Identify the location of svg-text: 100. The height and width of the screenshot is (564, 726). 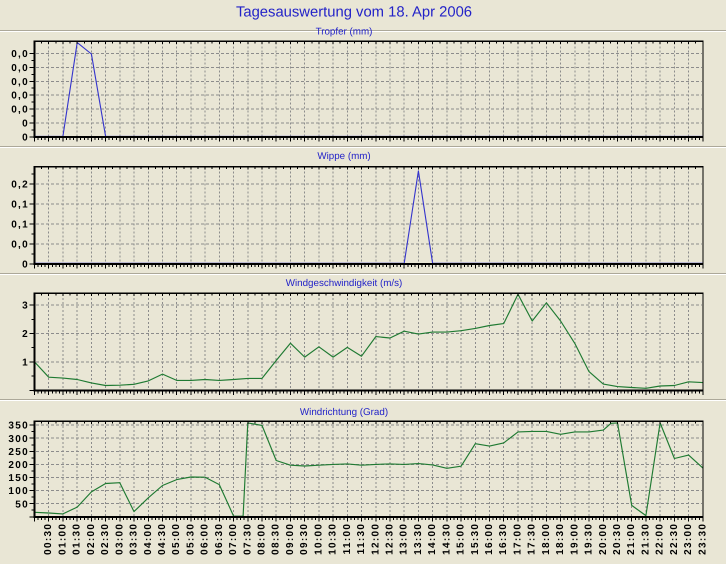
(18, 491).